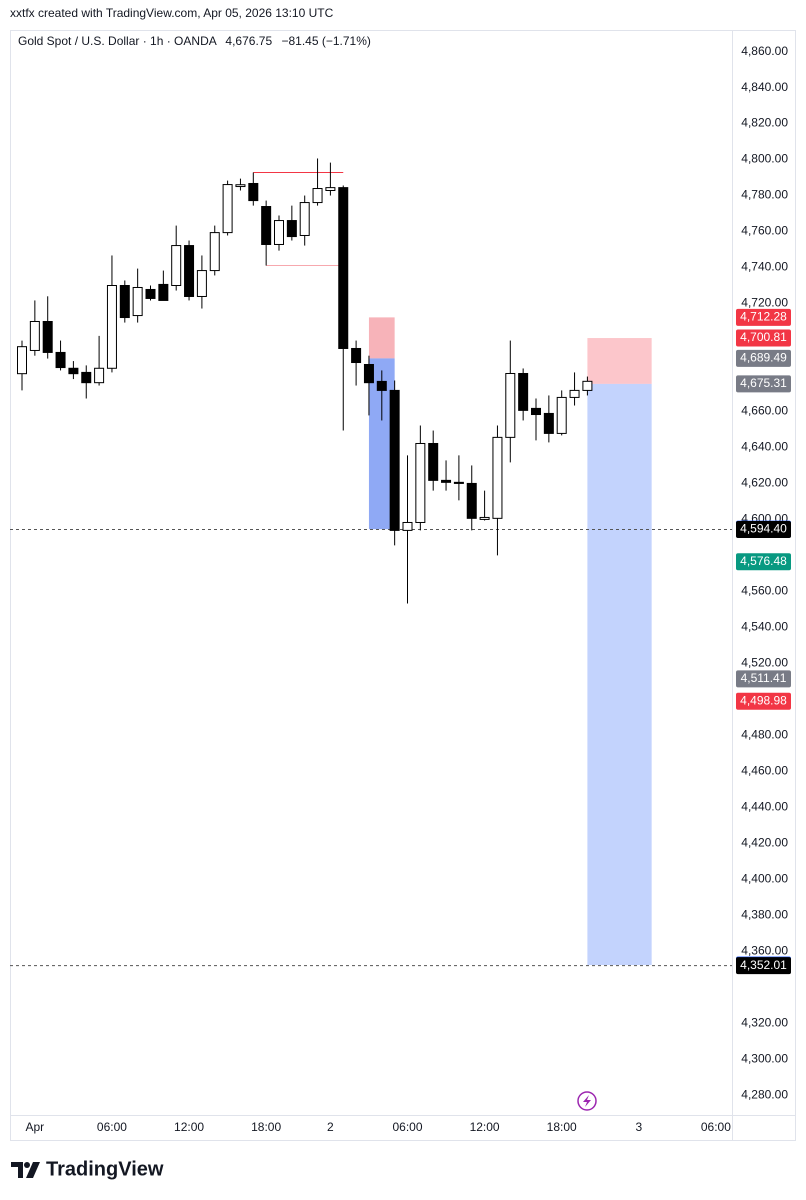 This screenshot has width=806, height=1200. I want to click on y-tick-label: 4,280.00, so click(764, 1094).